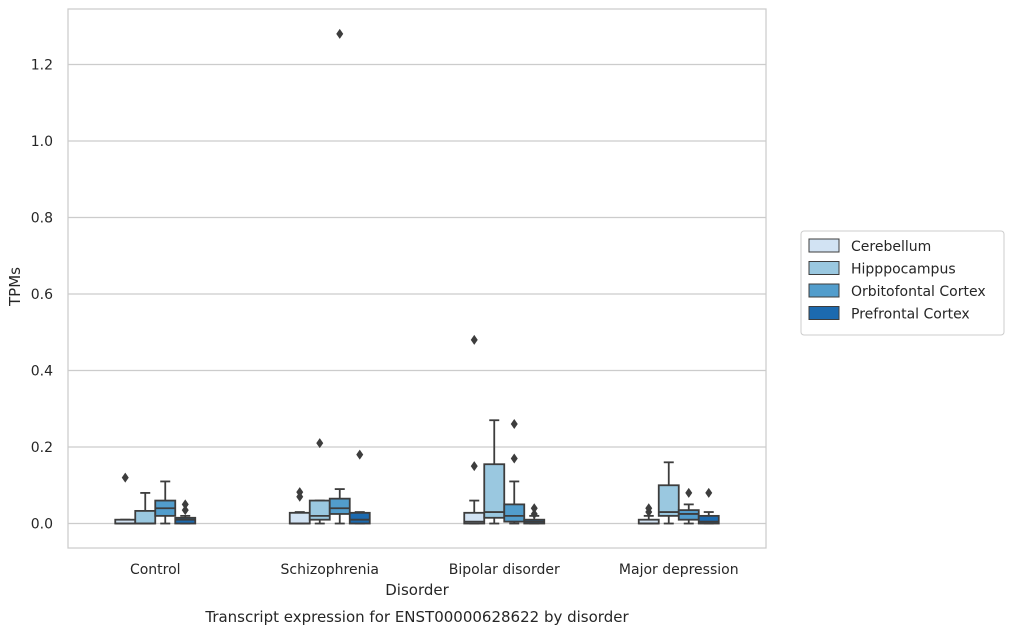  I want to click on x-tick-label: Major depression, so click(679, 570).